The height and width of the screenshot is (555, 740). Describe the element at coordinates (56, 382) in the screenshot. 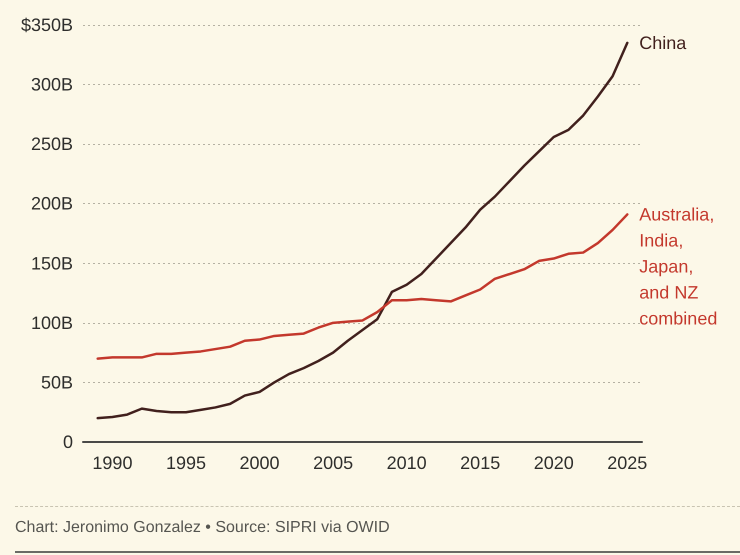

I see `y-tick-label: 50B` at that location.